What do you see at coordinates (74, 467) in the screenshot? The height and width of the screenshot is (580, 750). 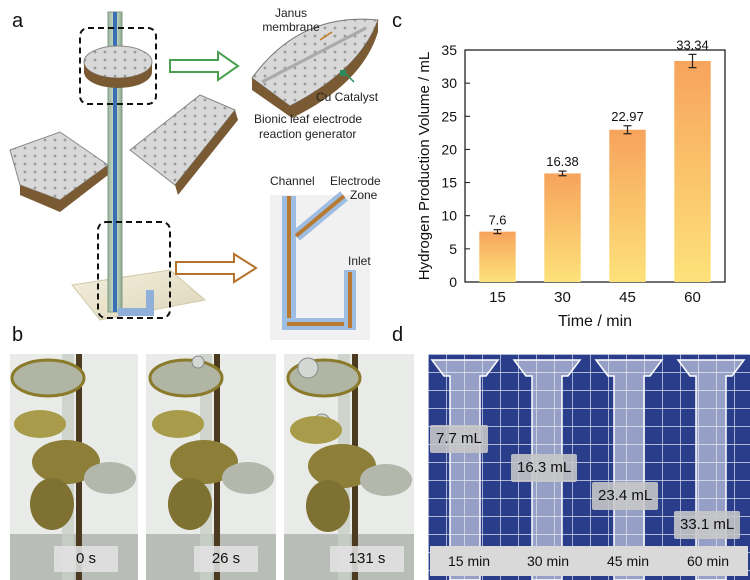 I see `leaf-photo-0s` at bounding box center [74, 467].